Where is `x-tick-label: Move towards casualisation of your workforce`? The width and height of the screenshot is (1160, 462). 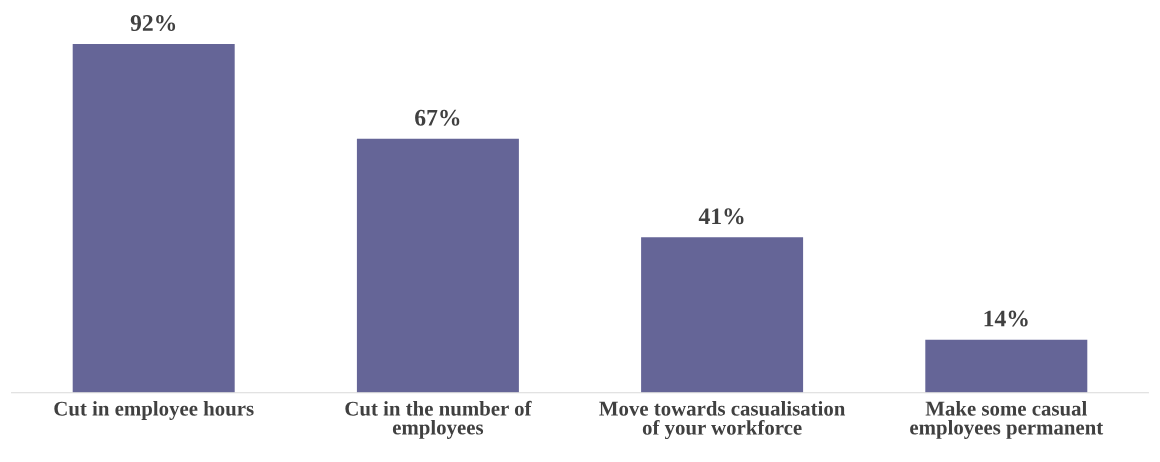 x-tick-label: Move towards casualisation of your workforce is located at coordinates (722, 420).